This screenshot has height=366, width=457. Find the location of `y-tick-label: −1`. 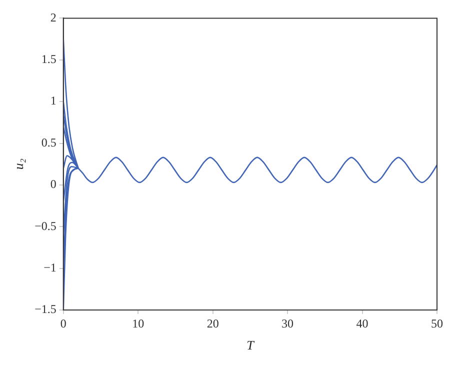

y-tick-label: −1 is located at coordinates (50, 267).